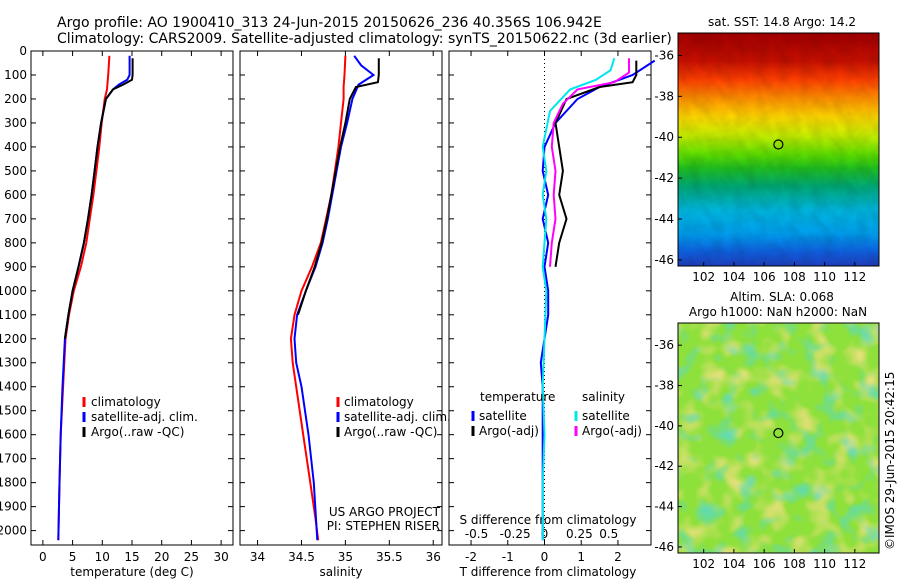 The height and width of the screenshot is (580, 900). What do you see at coordinates (13, 363) in the screenshot?
I see `temp-ytick-label: 1300` at bounding box center [13, 363].